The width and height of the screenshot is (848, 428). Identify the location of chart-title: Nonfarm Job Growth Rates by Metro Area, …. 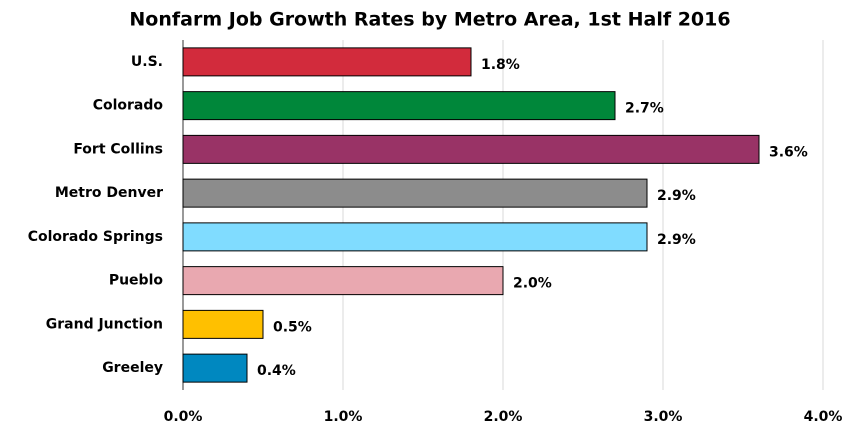
(429, 20).